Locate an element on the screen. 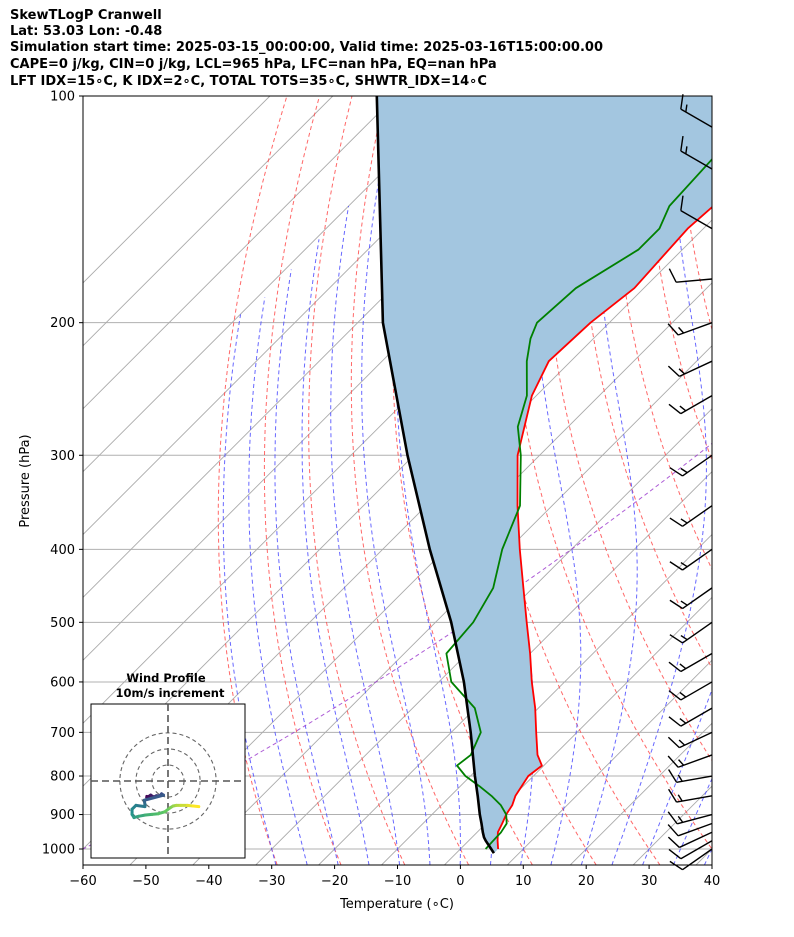 The height and width of the screenshot is (937, 794). title-station: SkewTLogP Cranwell is located at coordinates (86, 15).